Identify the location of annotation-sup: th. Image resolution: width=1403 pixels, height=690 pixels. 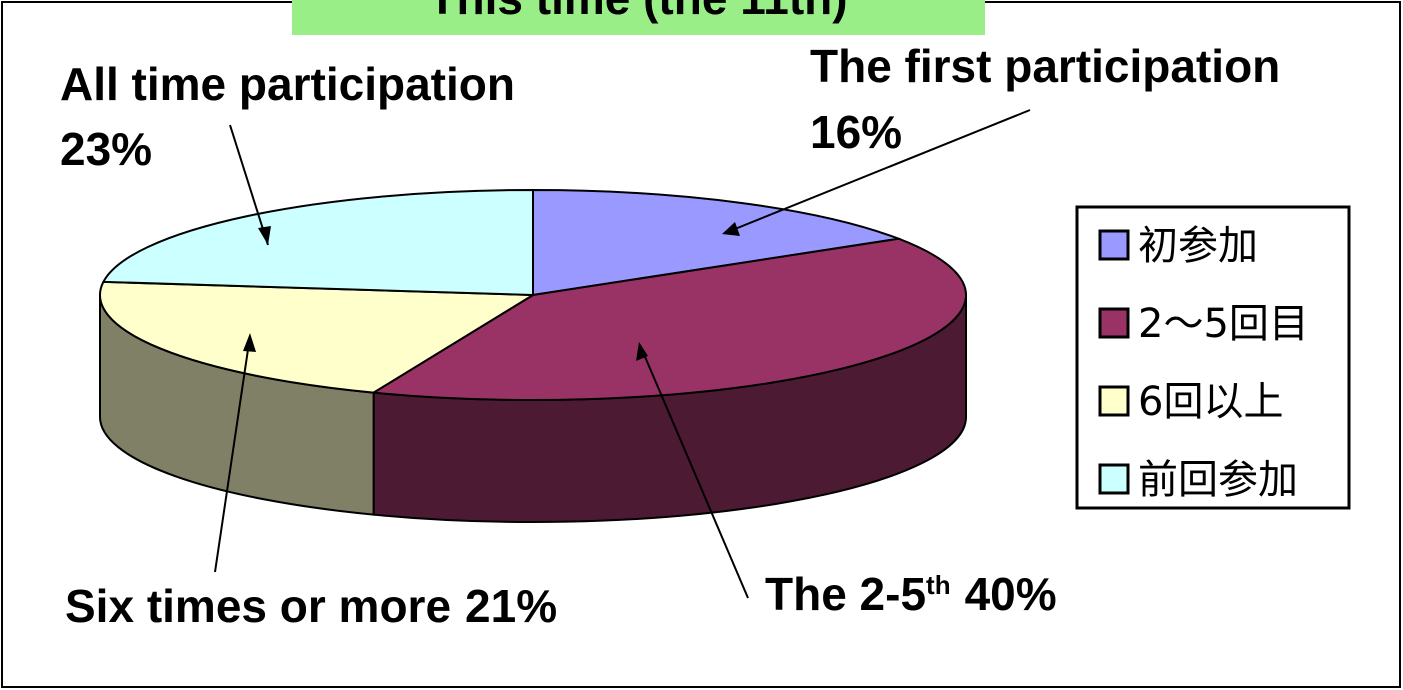
(938, 585).